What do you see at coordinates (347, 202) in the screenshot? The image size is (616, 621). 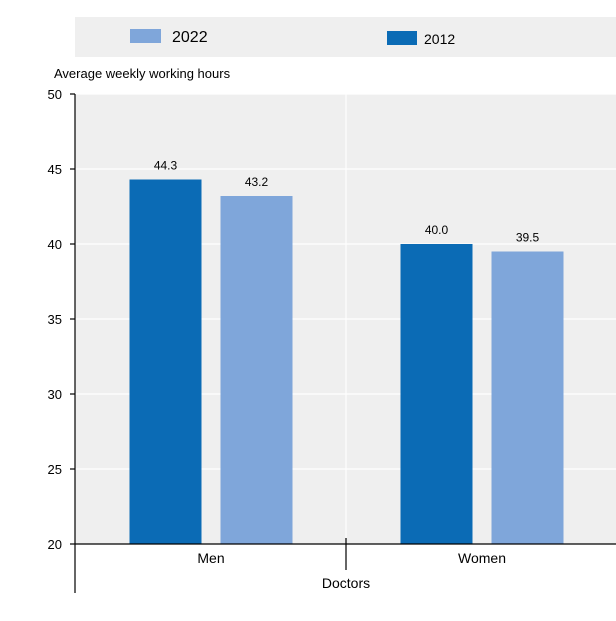 I see `bar-value-labels: 44.3 43.2 40.0 39.5` at bounding box center [347, 202].